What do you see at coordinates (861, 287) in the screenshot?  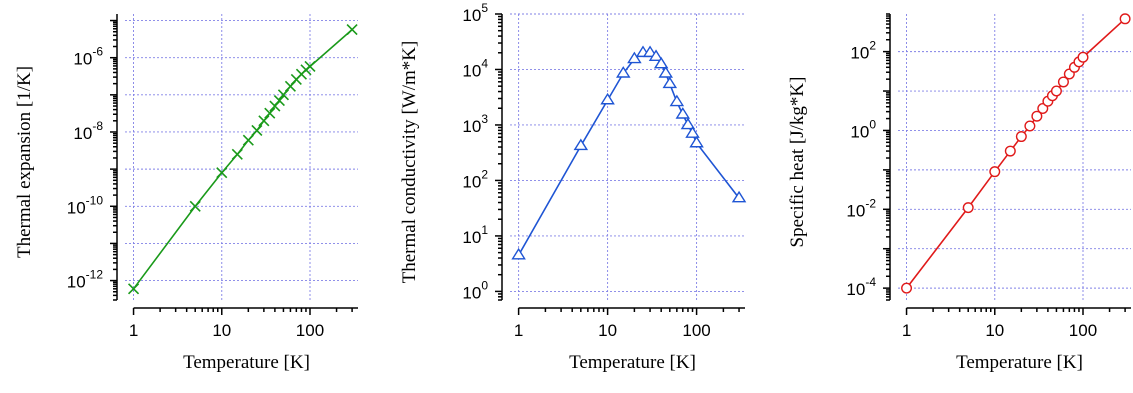 I see `y-tick-label: 10⁻⁴` at bounding box center [861, 287].